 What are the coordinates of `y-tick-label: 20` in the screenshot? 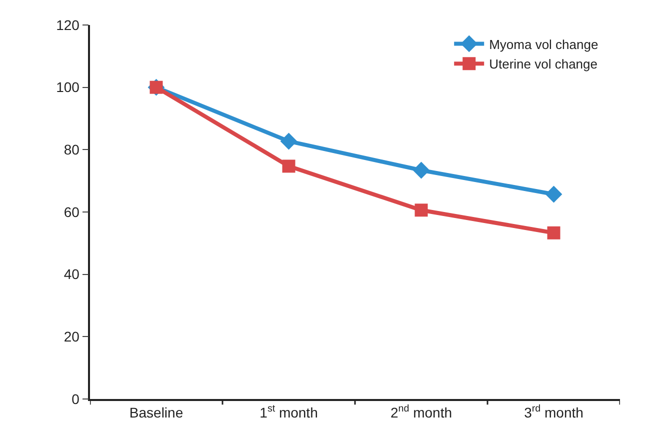 It's located at (72, 336).